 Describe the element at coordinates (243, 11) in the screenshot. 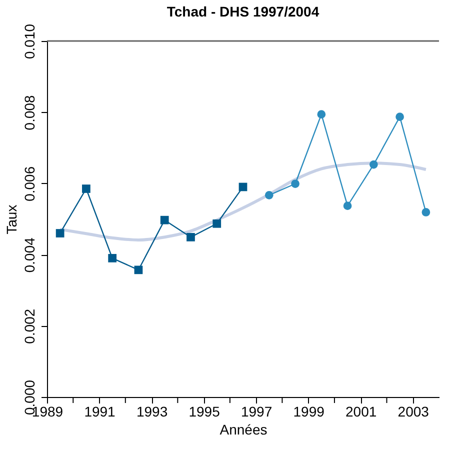

I see `chart-title: Tchad - DHS 1997/2004` at that location.